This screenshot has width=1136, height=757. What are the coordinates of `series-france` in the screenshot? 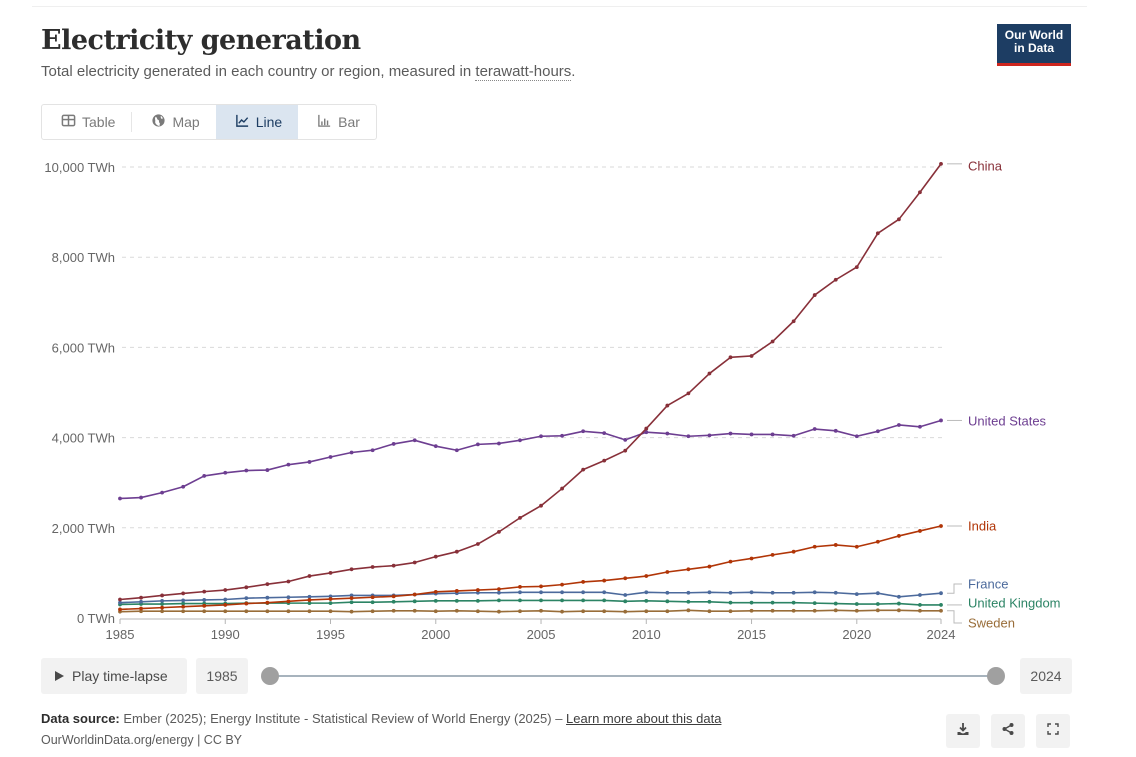 It's located at (530, 597).